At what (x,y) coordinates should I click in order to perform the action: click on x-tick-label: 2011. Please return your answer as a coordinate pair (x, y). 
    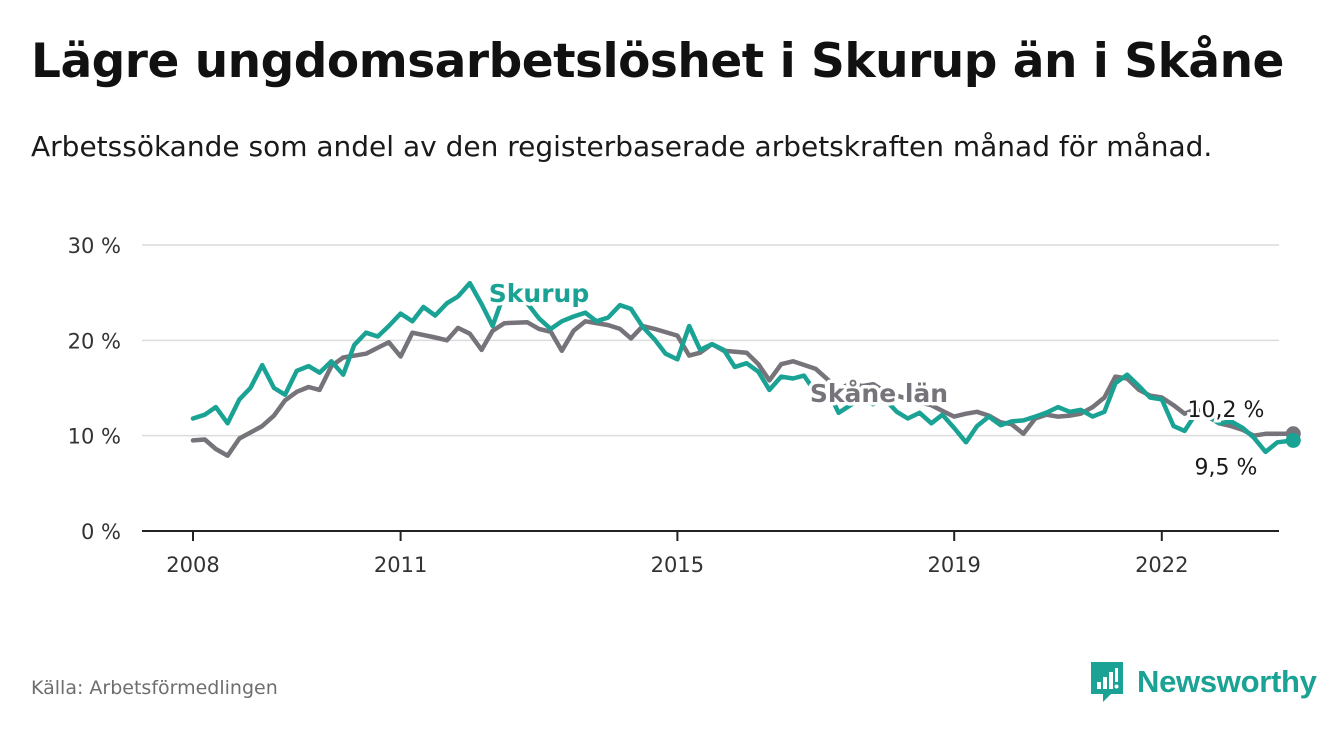
    Looking at the image, I should click on (400, 565).